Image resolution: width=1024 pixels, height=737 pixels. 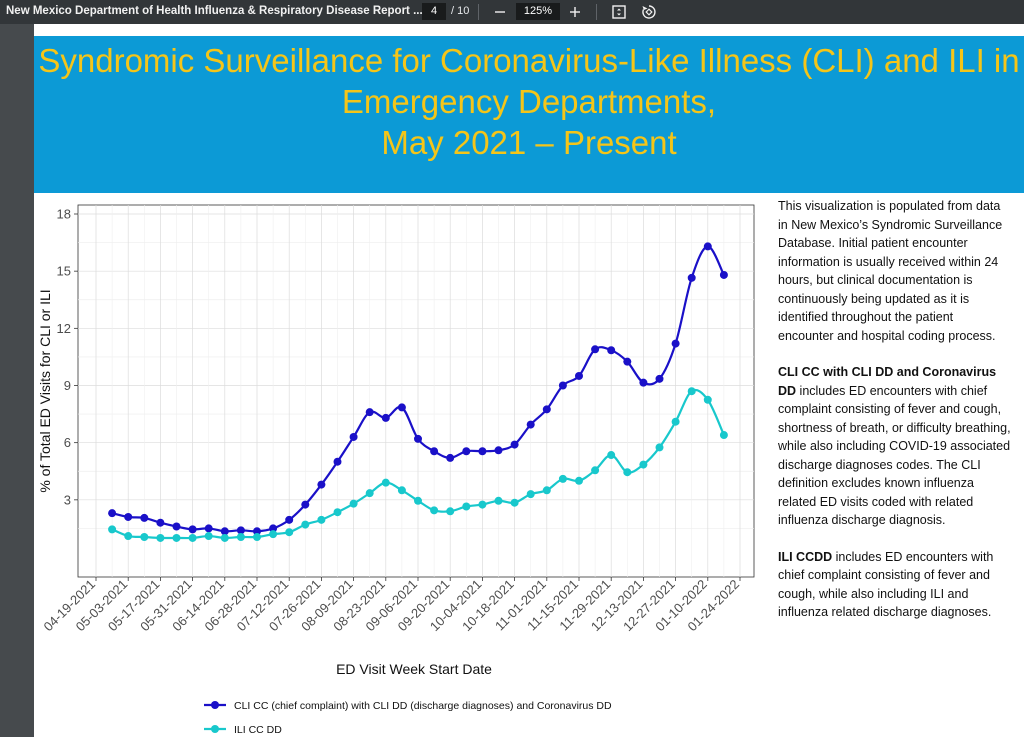 I want to click on zoom-out-button, so click(x=500, y=12).